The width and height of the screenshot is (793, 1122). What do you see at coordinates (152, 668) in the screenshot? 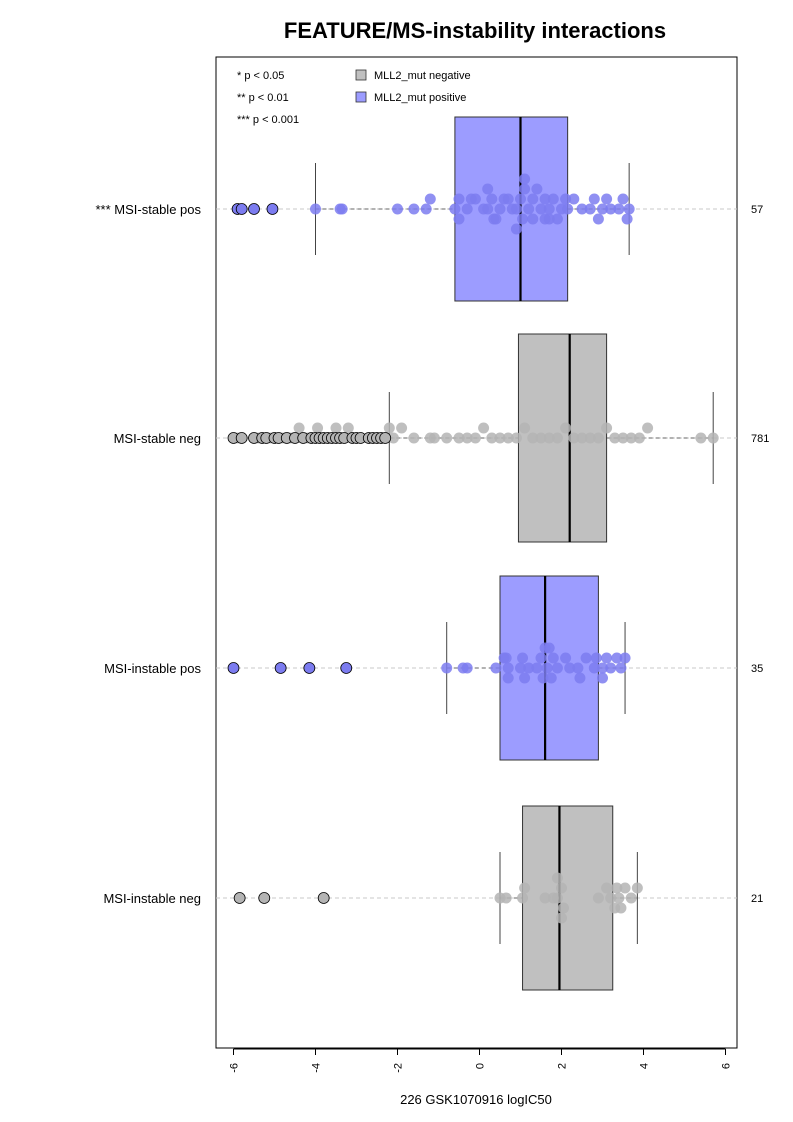
I see `category-label: MSI-instable pos` at bounding box center [152, 668].